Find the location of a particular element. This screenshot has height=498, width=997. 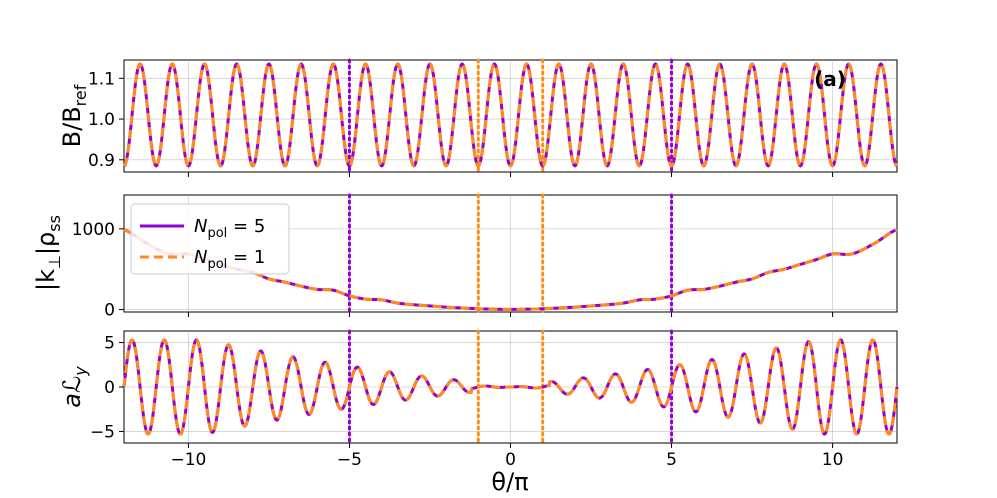

y-axis-title: B/Bref is located at coordinates (74, 115).